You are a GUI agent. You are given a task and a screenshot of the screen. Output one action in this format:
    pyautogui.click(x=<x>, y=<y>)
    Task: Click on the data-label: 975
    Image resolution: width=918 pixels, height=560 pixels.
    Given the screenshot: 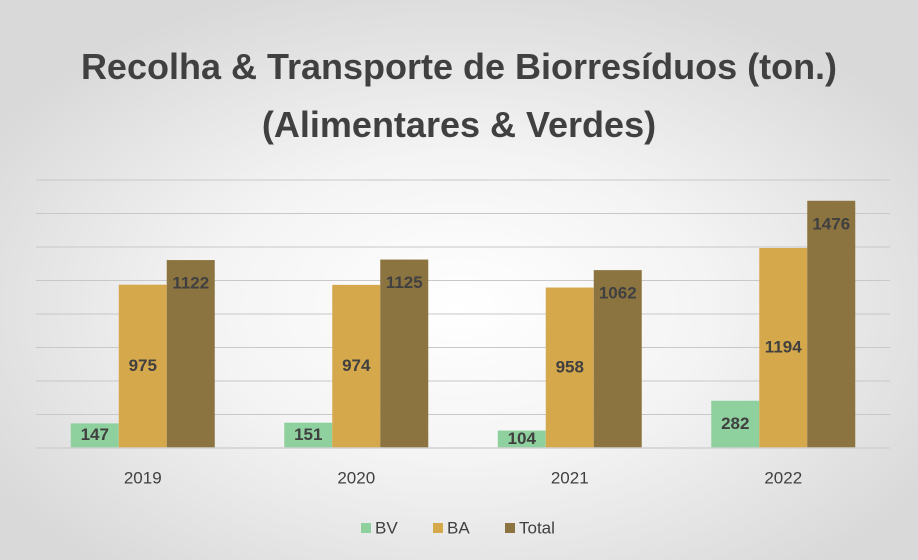 What is the action you would take?
    pyautogui.click(x=143, y=365)
    